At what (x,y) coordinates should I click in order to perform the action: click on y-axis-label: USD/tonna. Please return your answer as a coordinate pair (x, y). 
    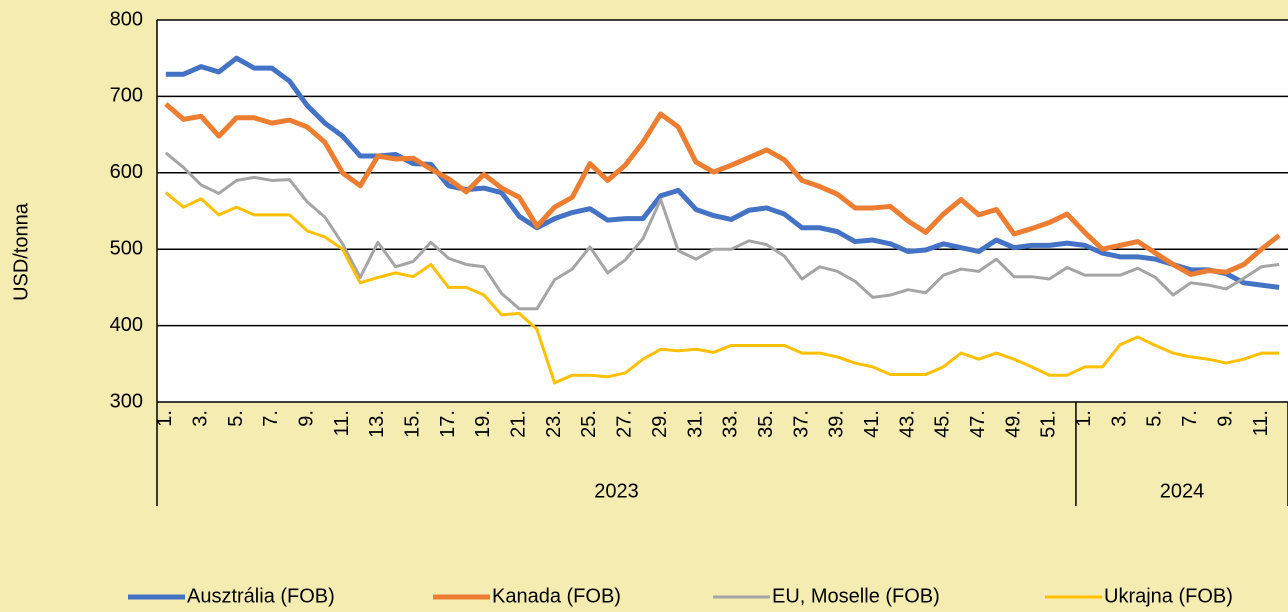
    Looking at the image, I should click on (21, 251).